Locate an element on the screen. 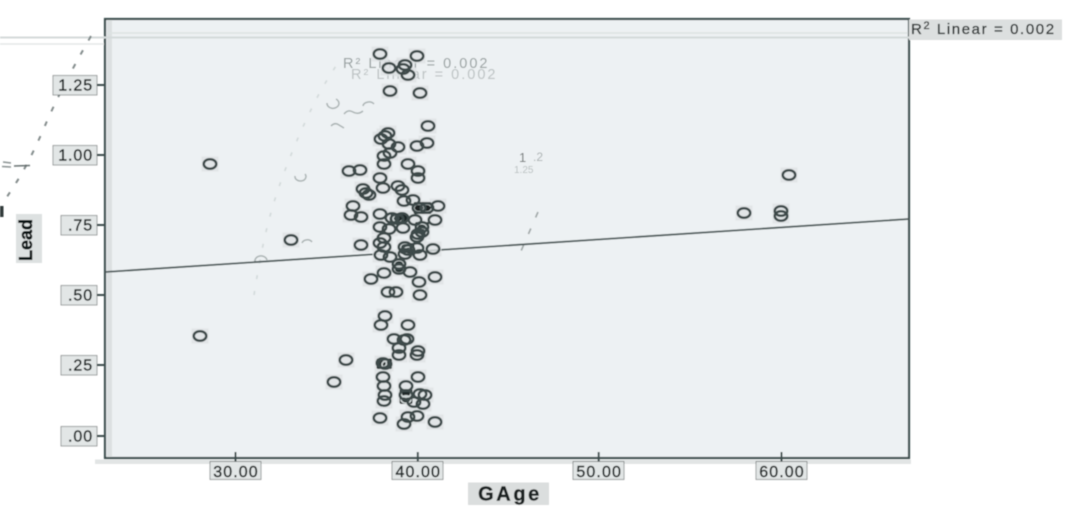 The image size is (1074, 518). svg-text: .00 is located at coordinates (80, 437).